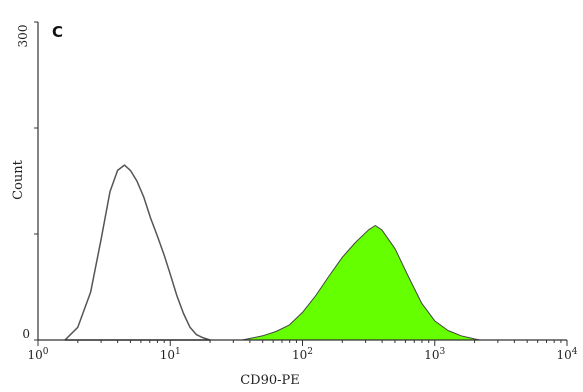 Image resolution: width=583 pixels, height=392 pixels. I want to click on y-tick-label: 300, so click(23, 36).